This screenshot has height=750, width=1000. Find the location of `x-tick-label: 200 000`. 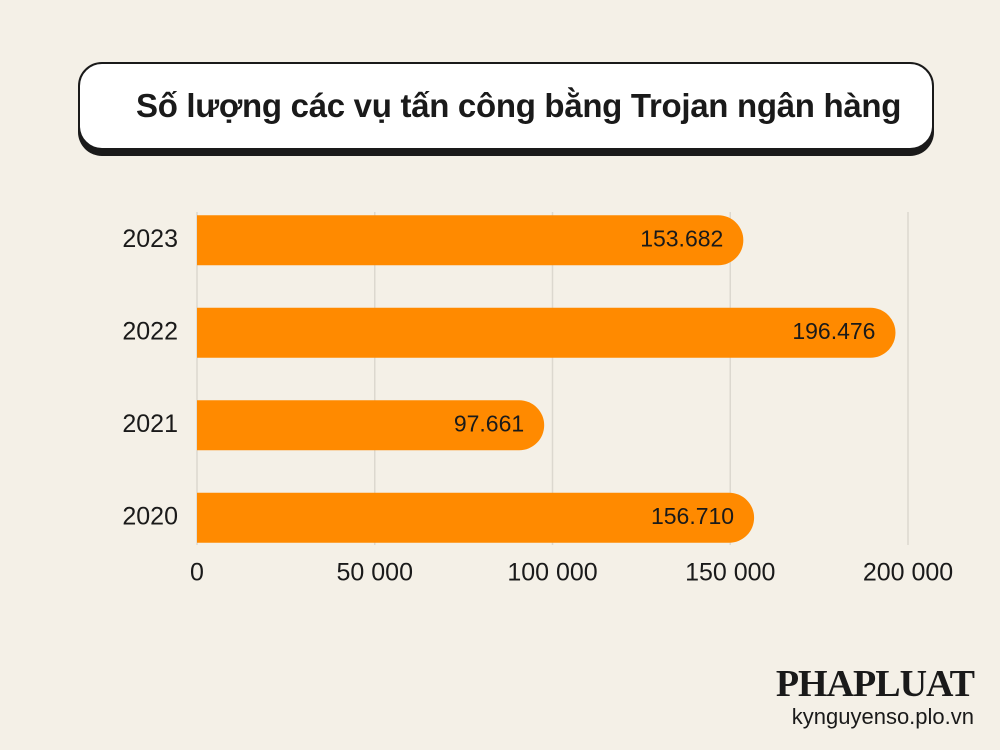

x-tick-label: 200 000 is located at coordinates (908, 573).